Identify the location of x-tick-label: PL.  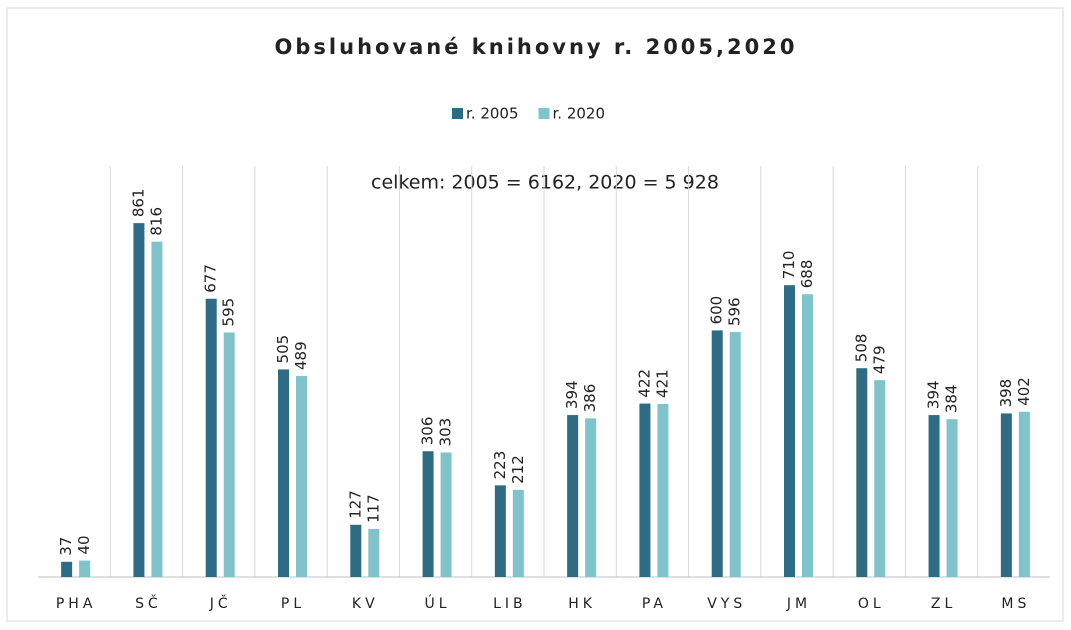
(293, 604).